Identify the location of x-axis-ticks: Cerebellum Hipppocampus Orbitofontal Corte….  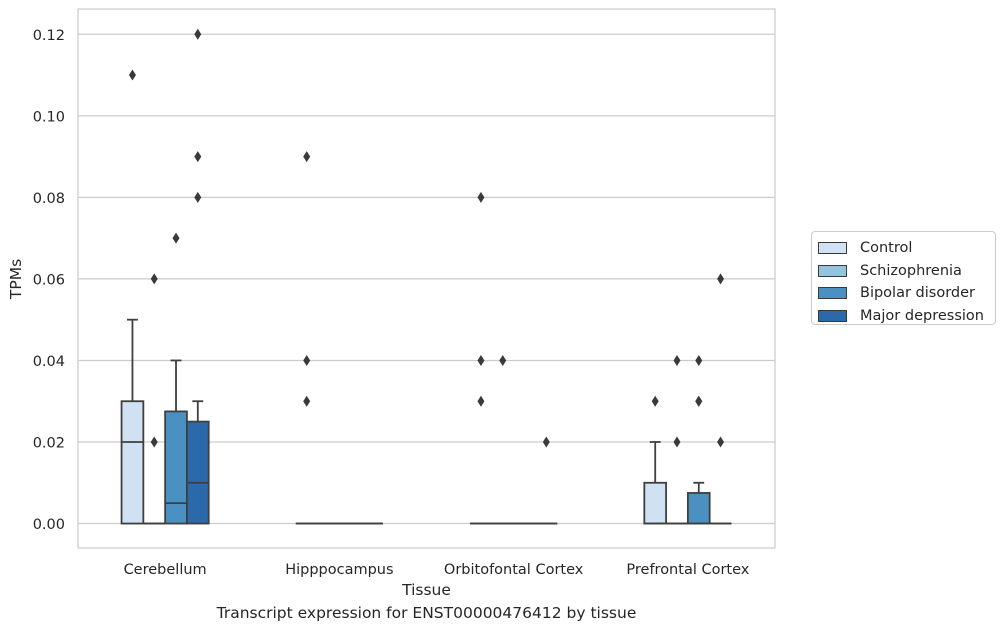
(437, 570).